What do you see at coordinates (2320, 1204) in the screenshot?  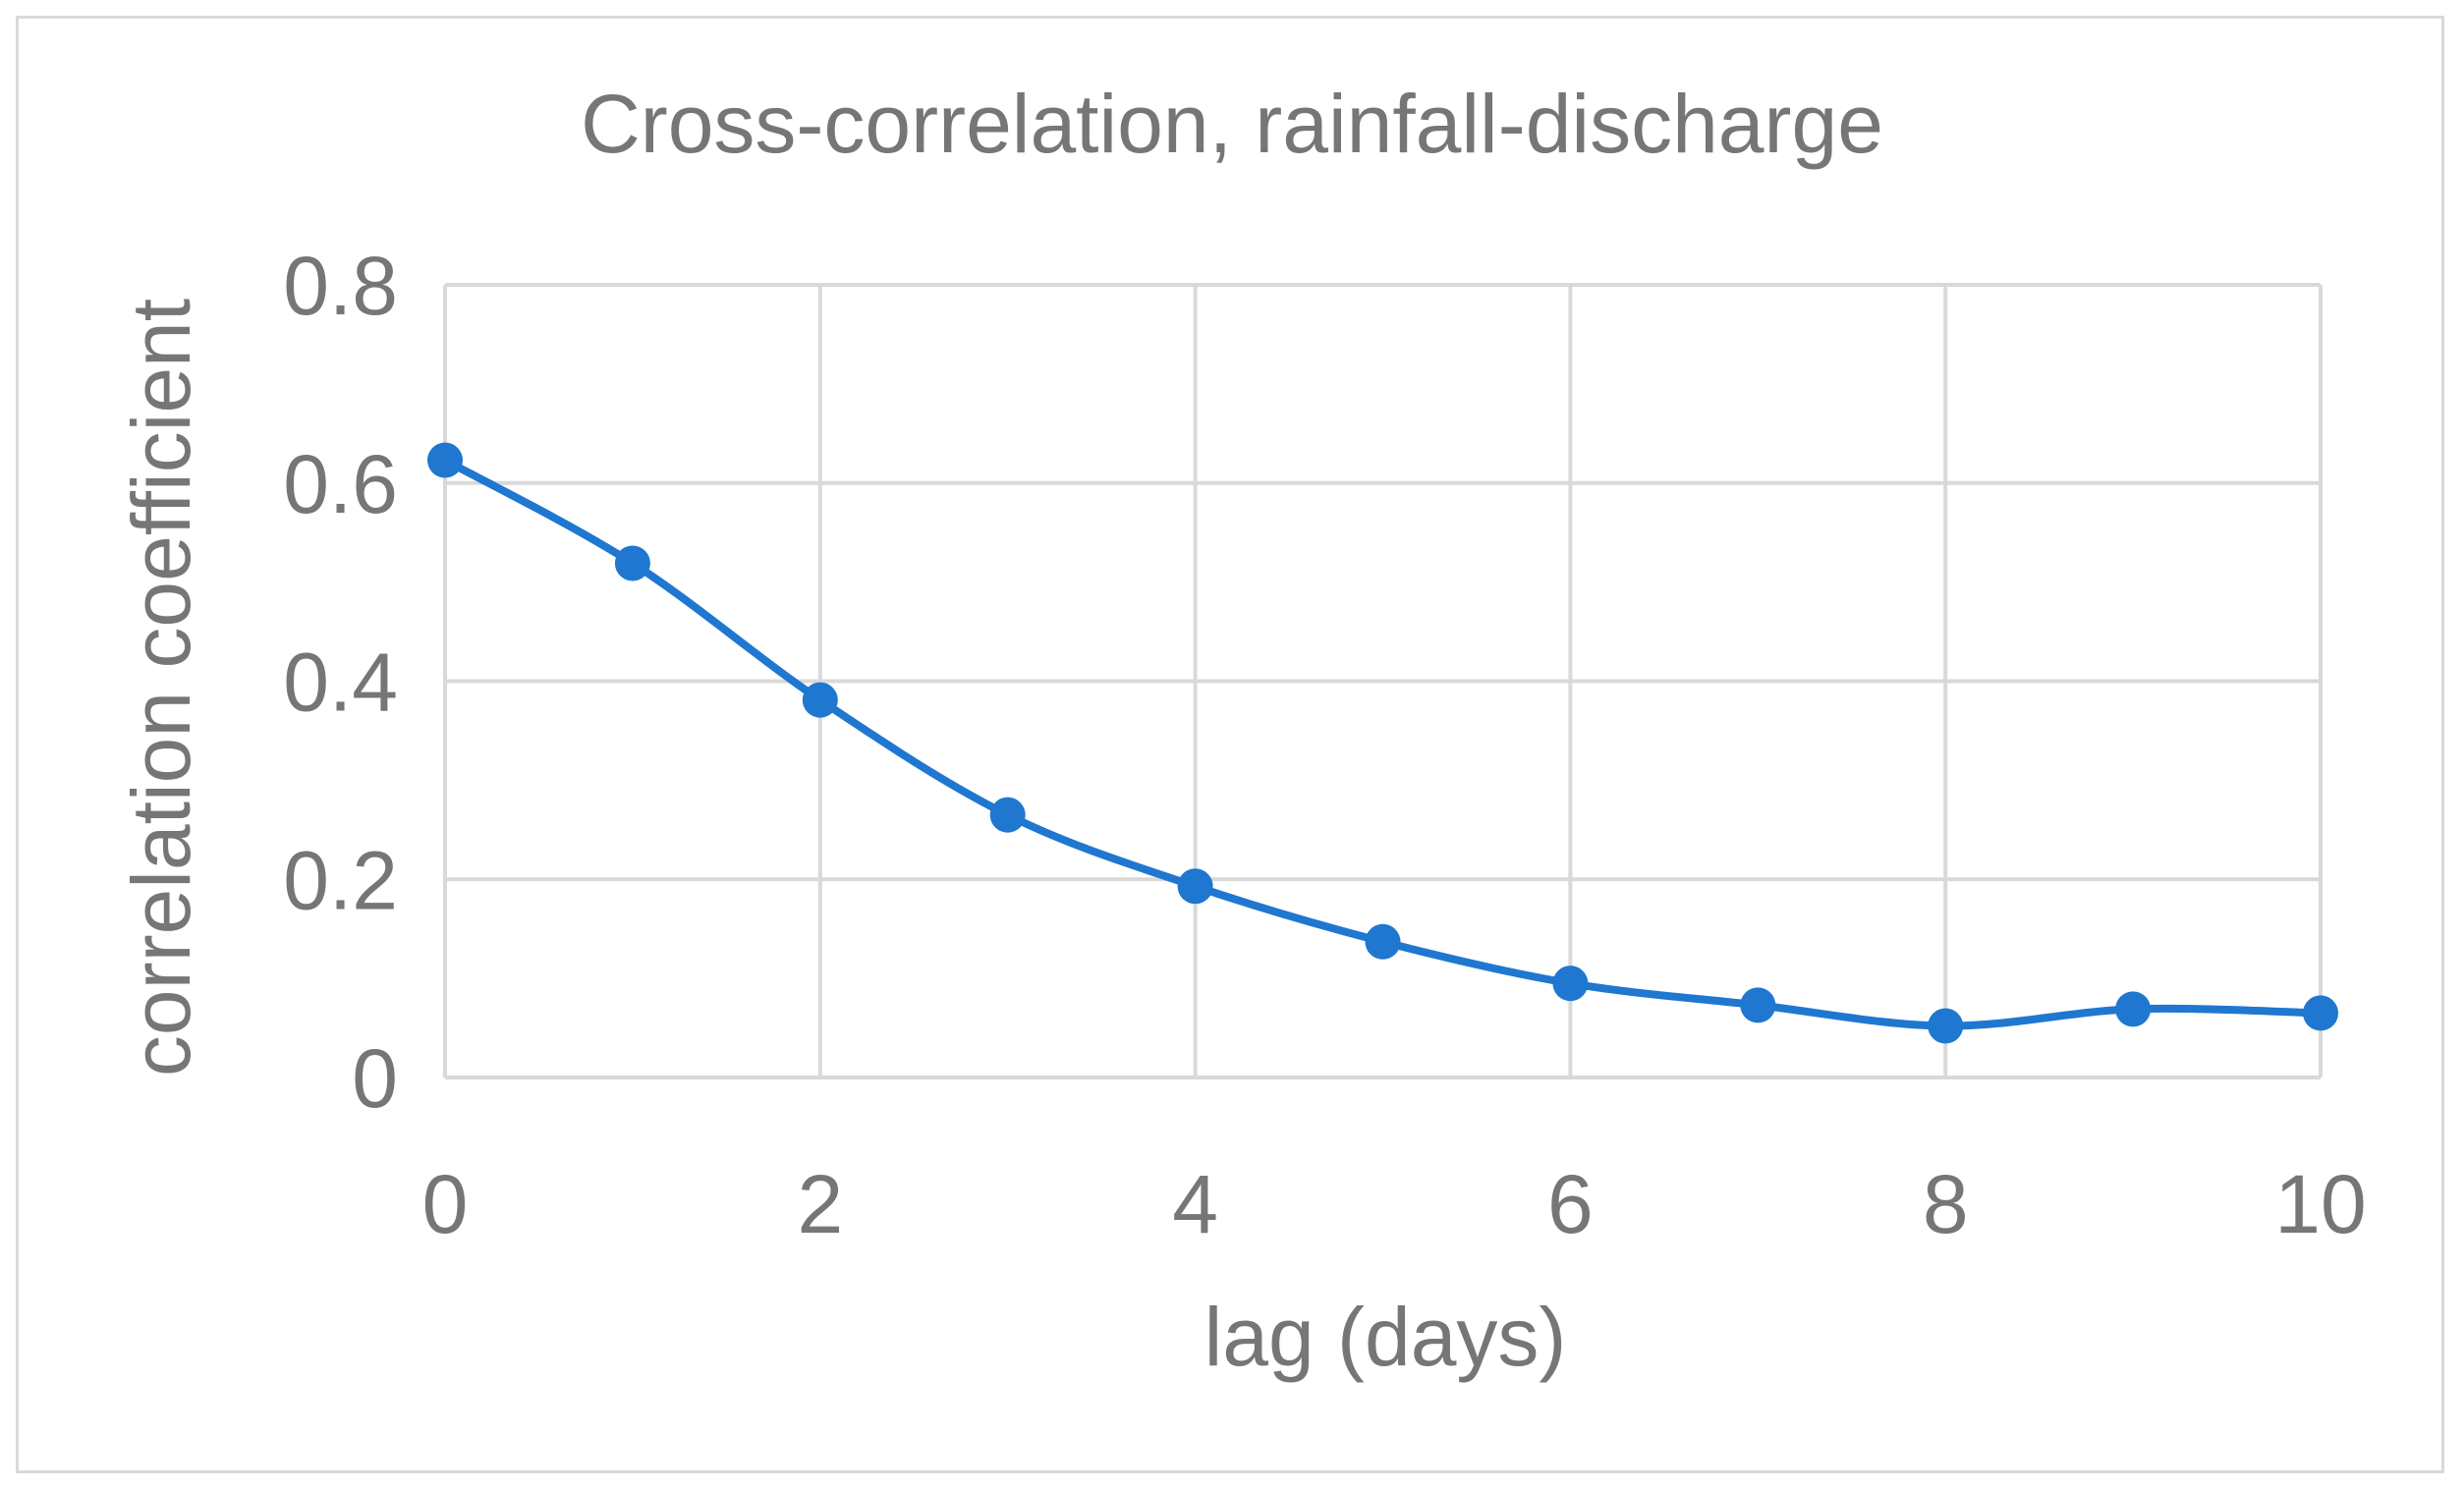 I see `x-tick-label: 10` at bounding box center [2320, 1204].